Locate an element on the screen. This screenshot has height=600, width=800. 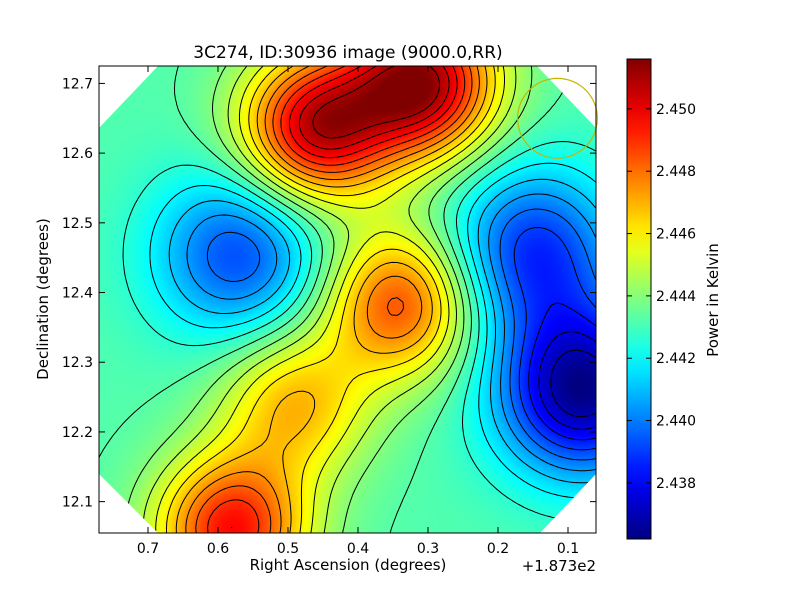
colorbar-gradient is located at coordinates (639, 299).